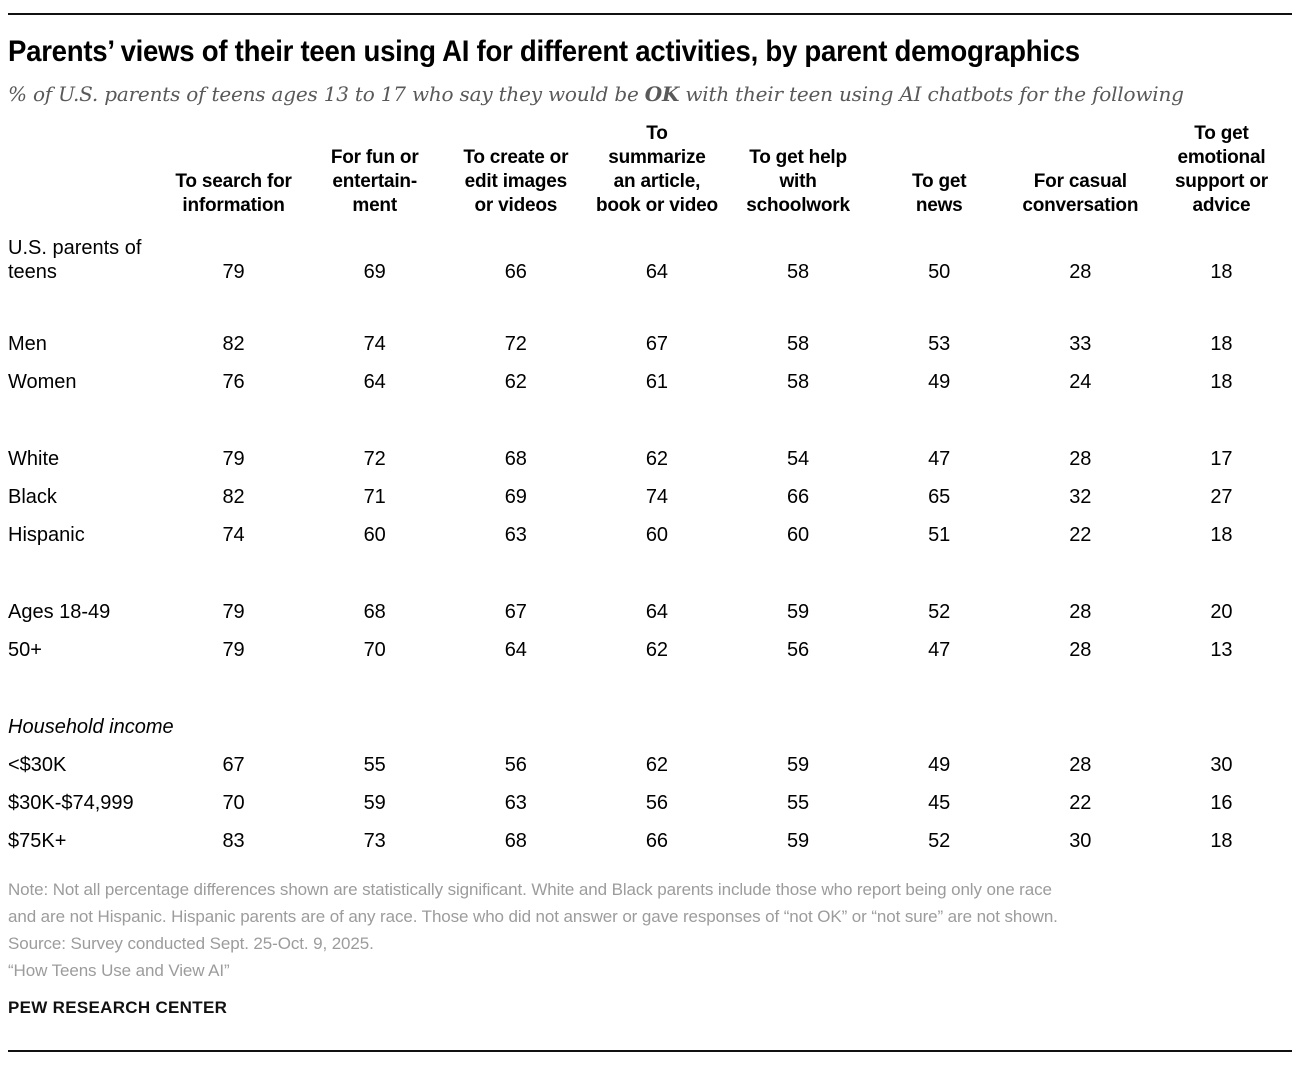  Describe the element at coordinates (939, 497) in the screenshot. I see `cell-value: 65` at that location.